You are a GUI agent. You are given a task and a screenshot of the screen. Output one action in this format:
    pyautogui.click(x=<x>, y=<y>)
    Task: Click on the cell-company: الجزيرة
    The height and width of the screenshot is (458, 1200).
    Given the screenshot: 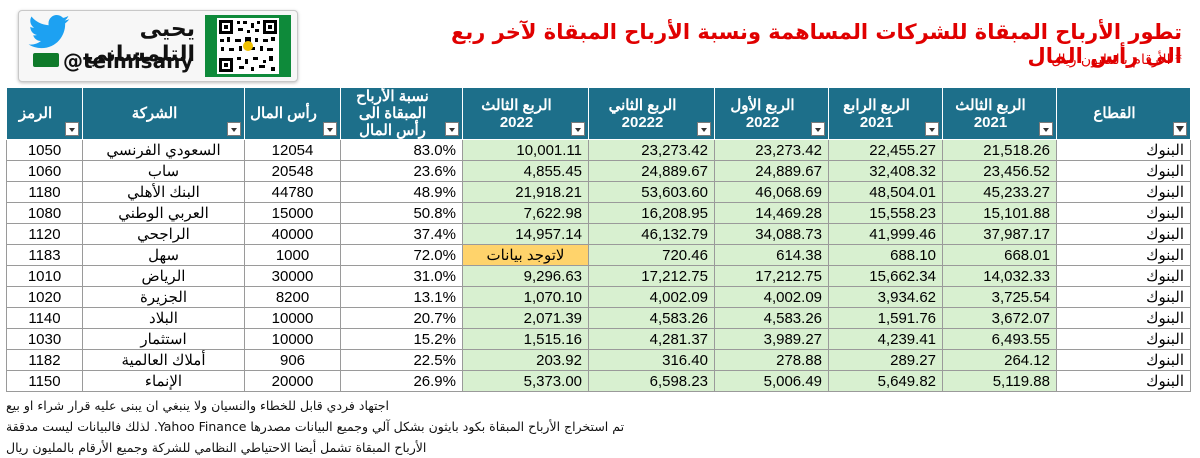 What is the action you would take?
    pyautogui.click(x=163, y=297)
    